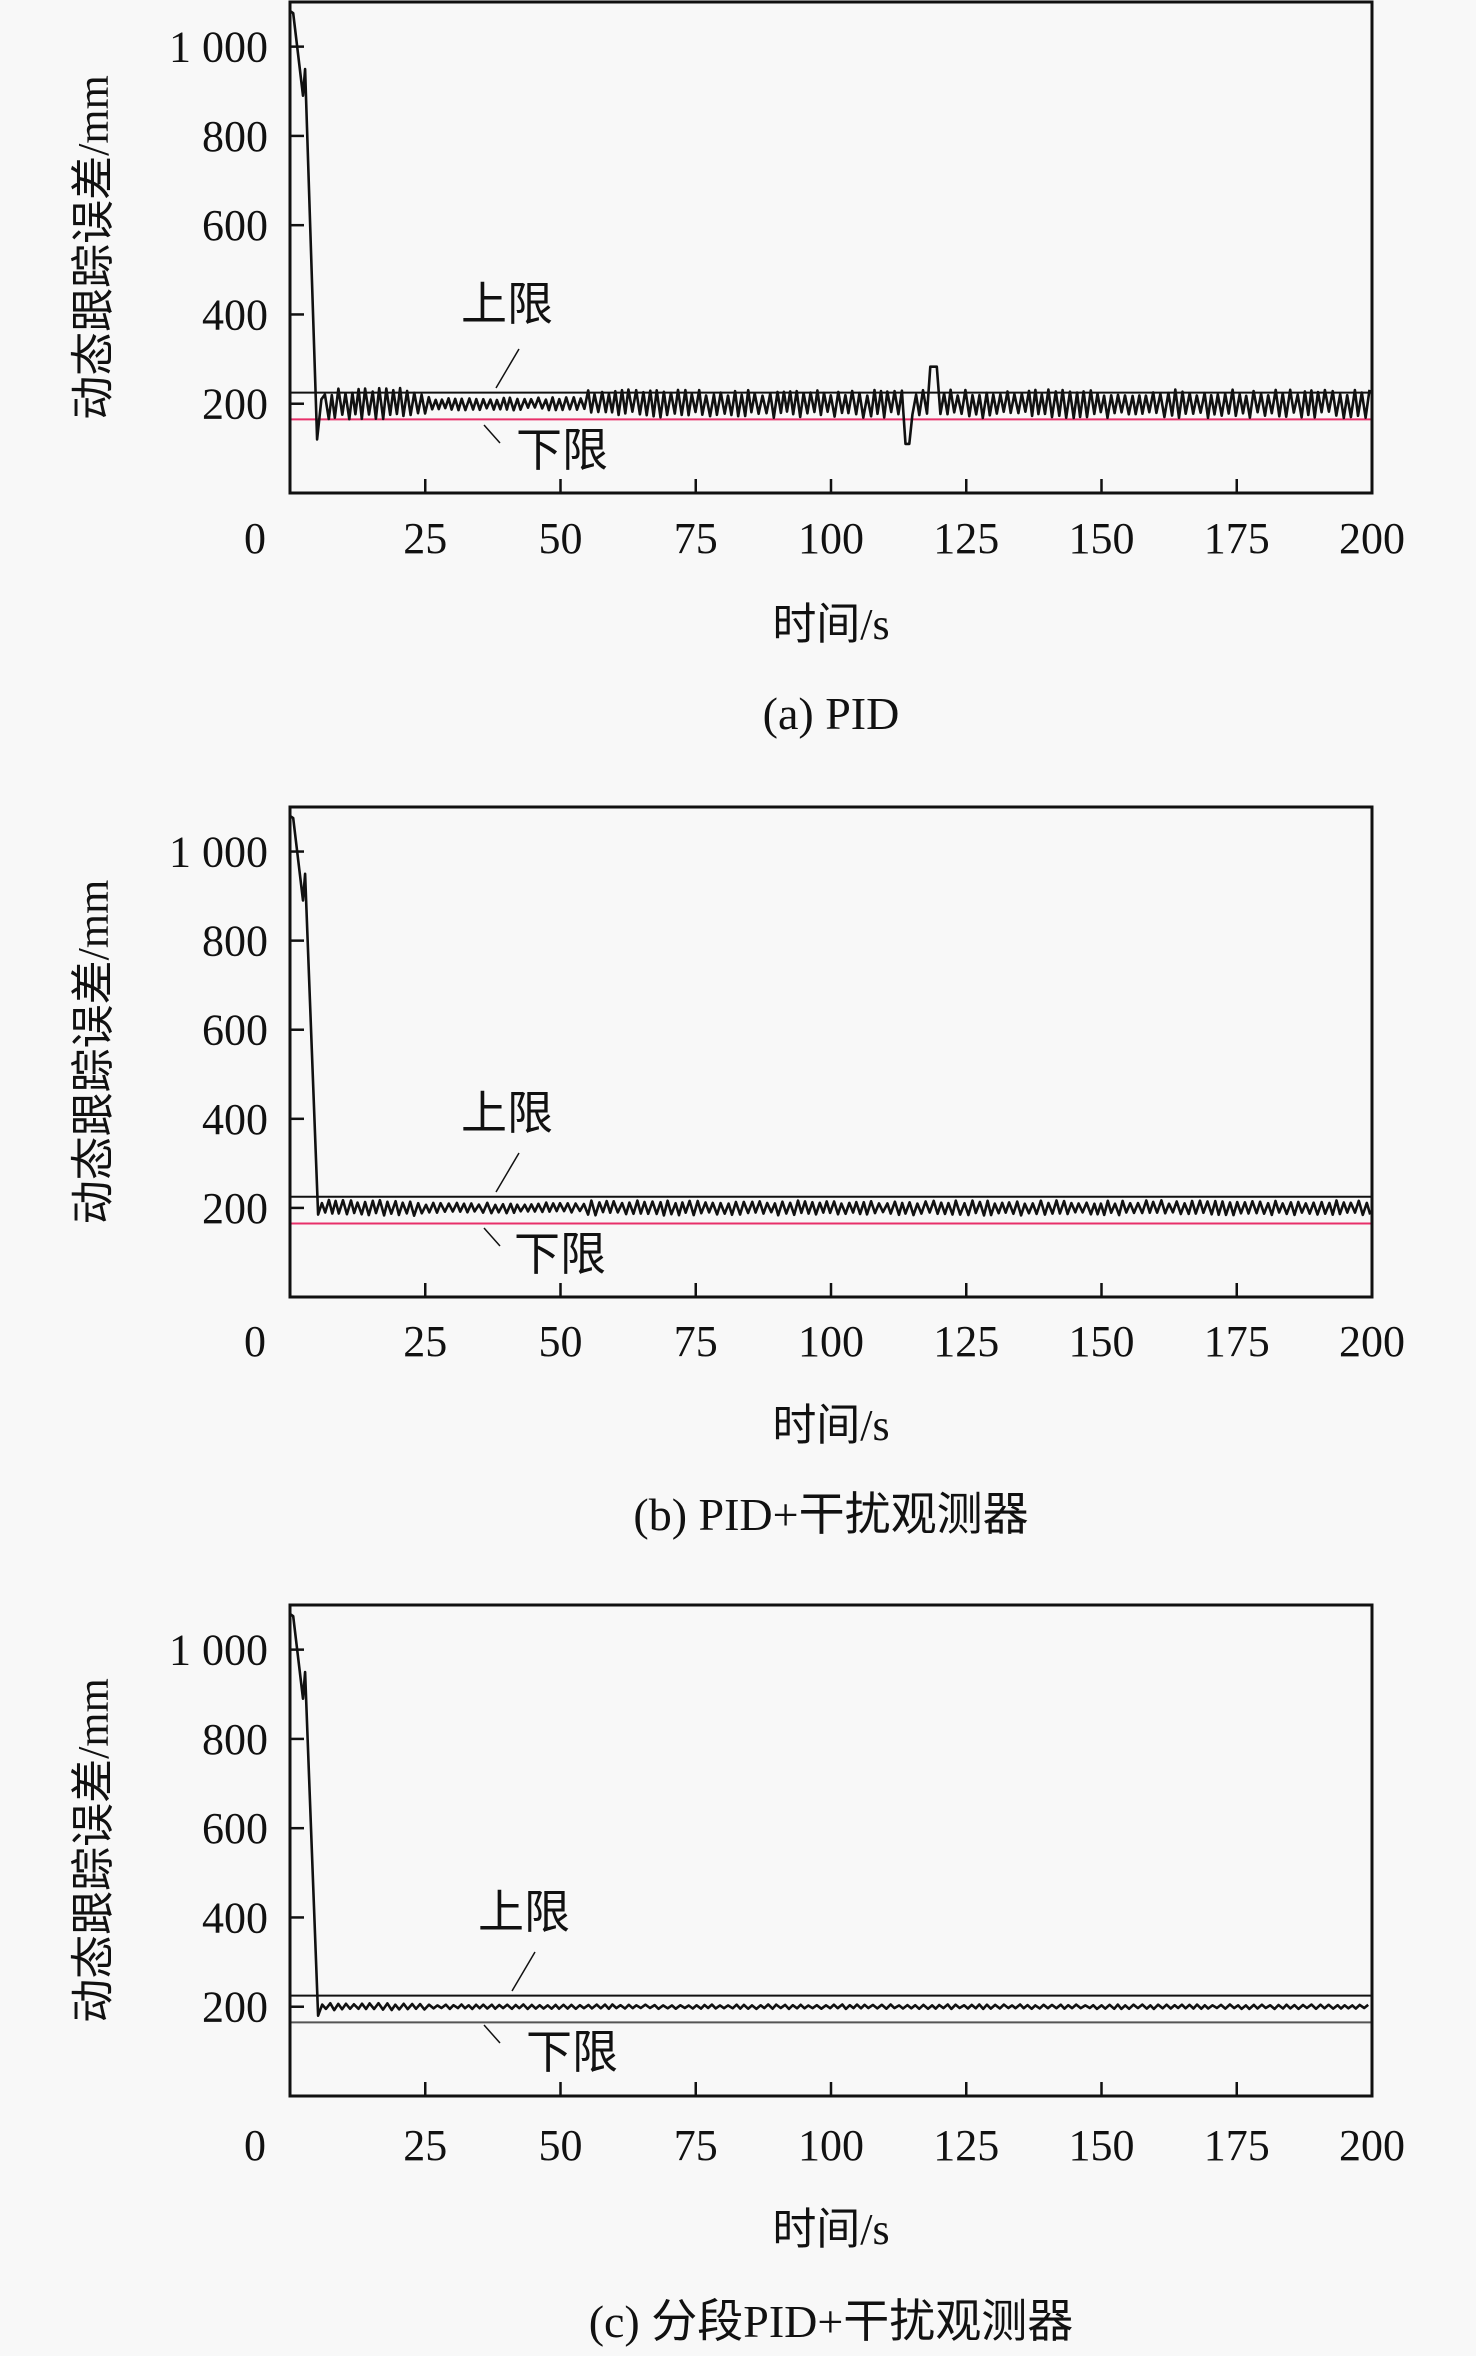 This screenshot has height=2356, width=1476. What do you see at coordinates (831, 713) in the screenshot?
I see `chart-caption: (a) PID` at bounding box center [831, 713].